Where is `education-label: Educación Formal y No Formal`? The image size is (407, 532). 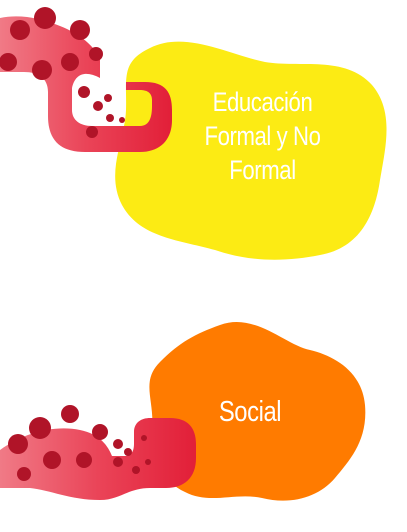 education-label: Educación Formal y No Formal is located at coordinates (262, 136).